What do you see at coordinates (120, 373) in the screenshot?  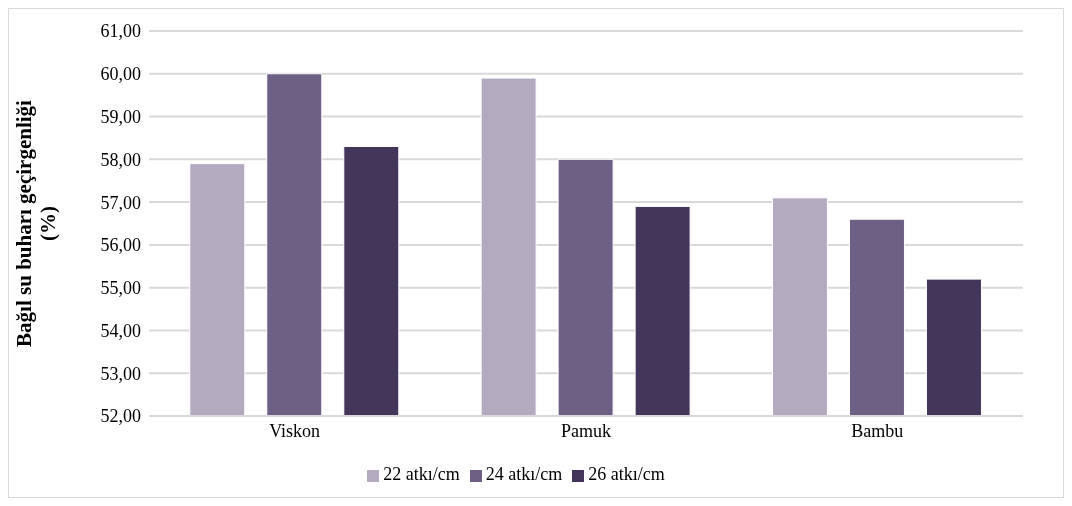 I see `y-tick-label: 53,00` at bounding box center [120, 373].